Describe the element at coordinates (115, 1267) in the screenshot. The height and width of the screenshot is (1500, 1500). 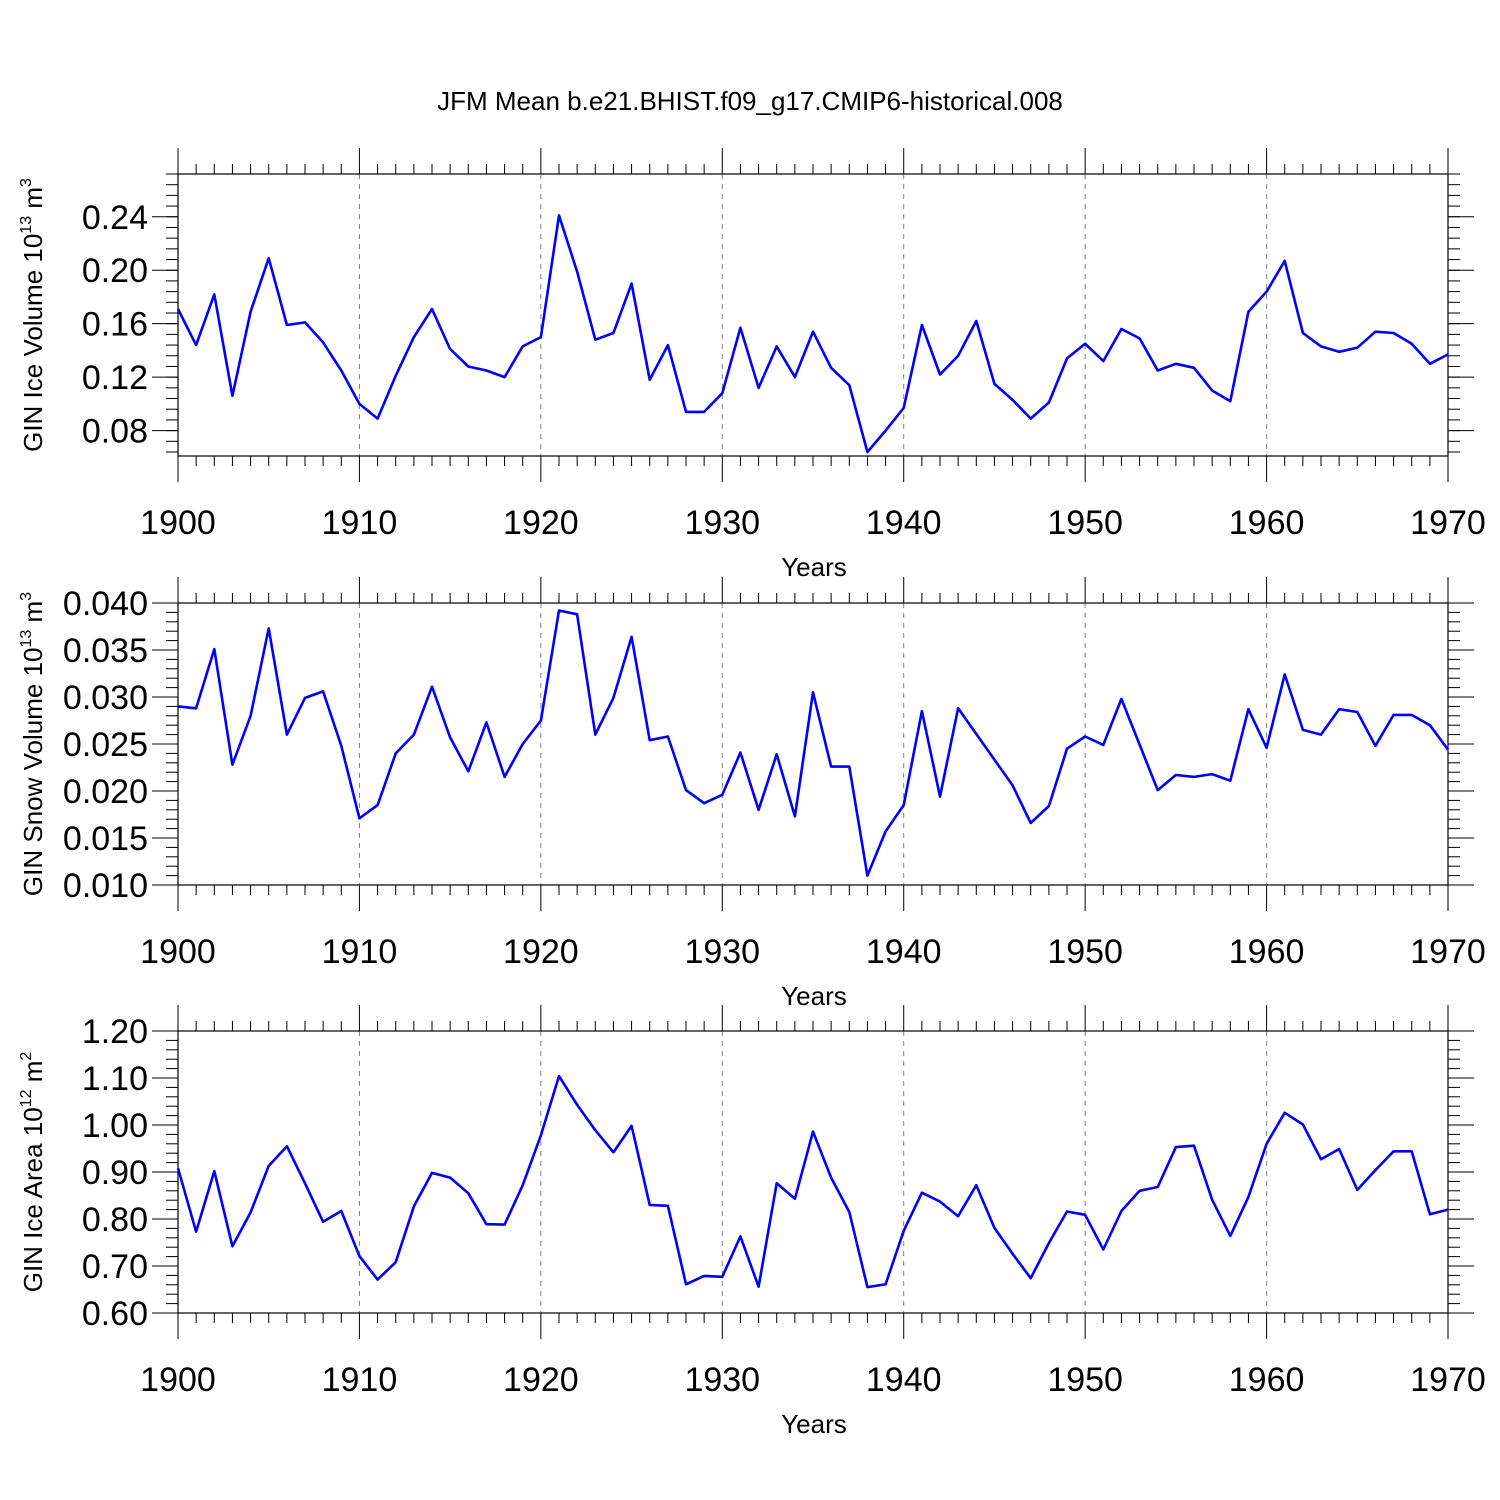
I see `y-tick-label: 0.70` at that location.